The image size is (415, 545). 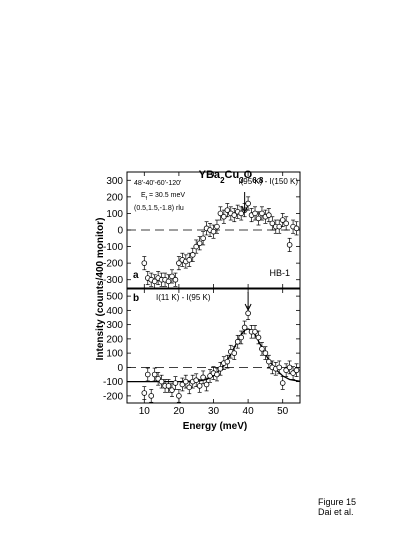 What do you see at coordinates (114, 297) in the screenshot?
I see `y-tick-label: 500` at bounding box center [114, 297].